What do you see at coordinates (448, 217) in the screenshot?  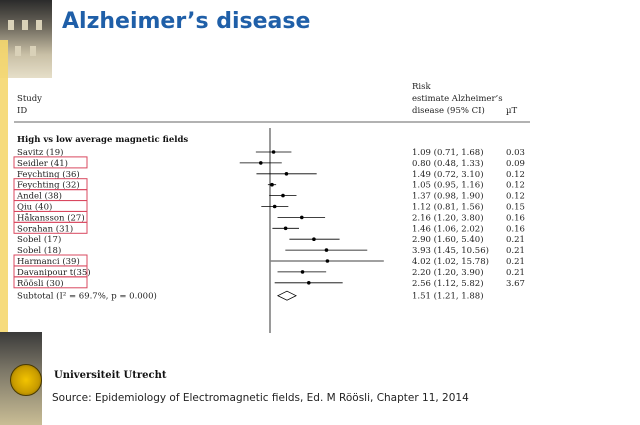 I see `ci-value: 2.16 (1.20, 3.80)` at bounding box center [448, 217].